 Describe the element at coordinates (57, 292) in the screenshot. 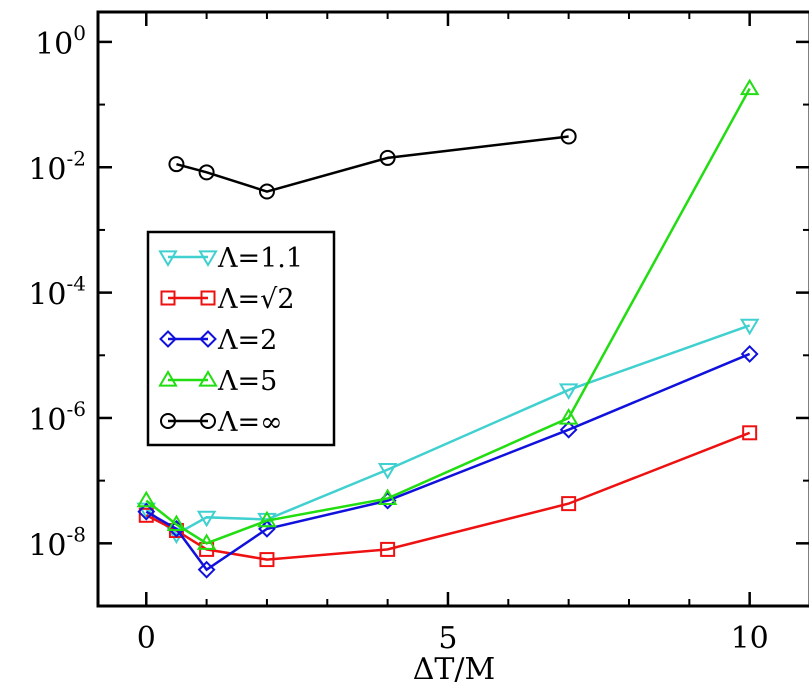

I see `y-tick-label: 10⁻⁴` at that location.